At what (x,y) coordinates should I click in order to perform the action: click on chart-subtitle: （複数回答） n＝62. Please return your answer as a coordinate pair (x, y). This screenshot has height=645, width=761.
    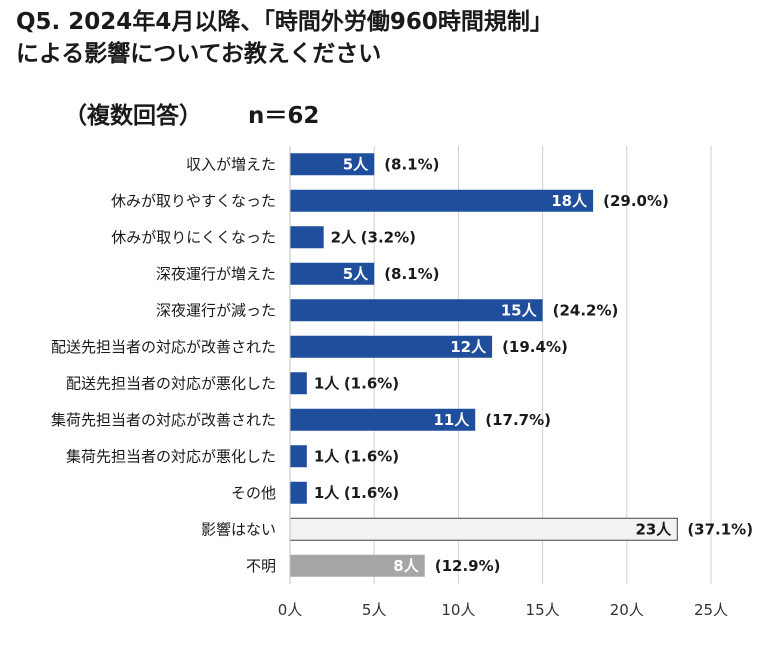
    Looking at the image, I should click on (191, 116).